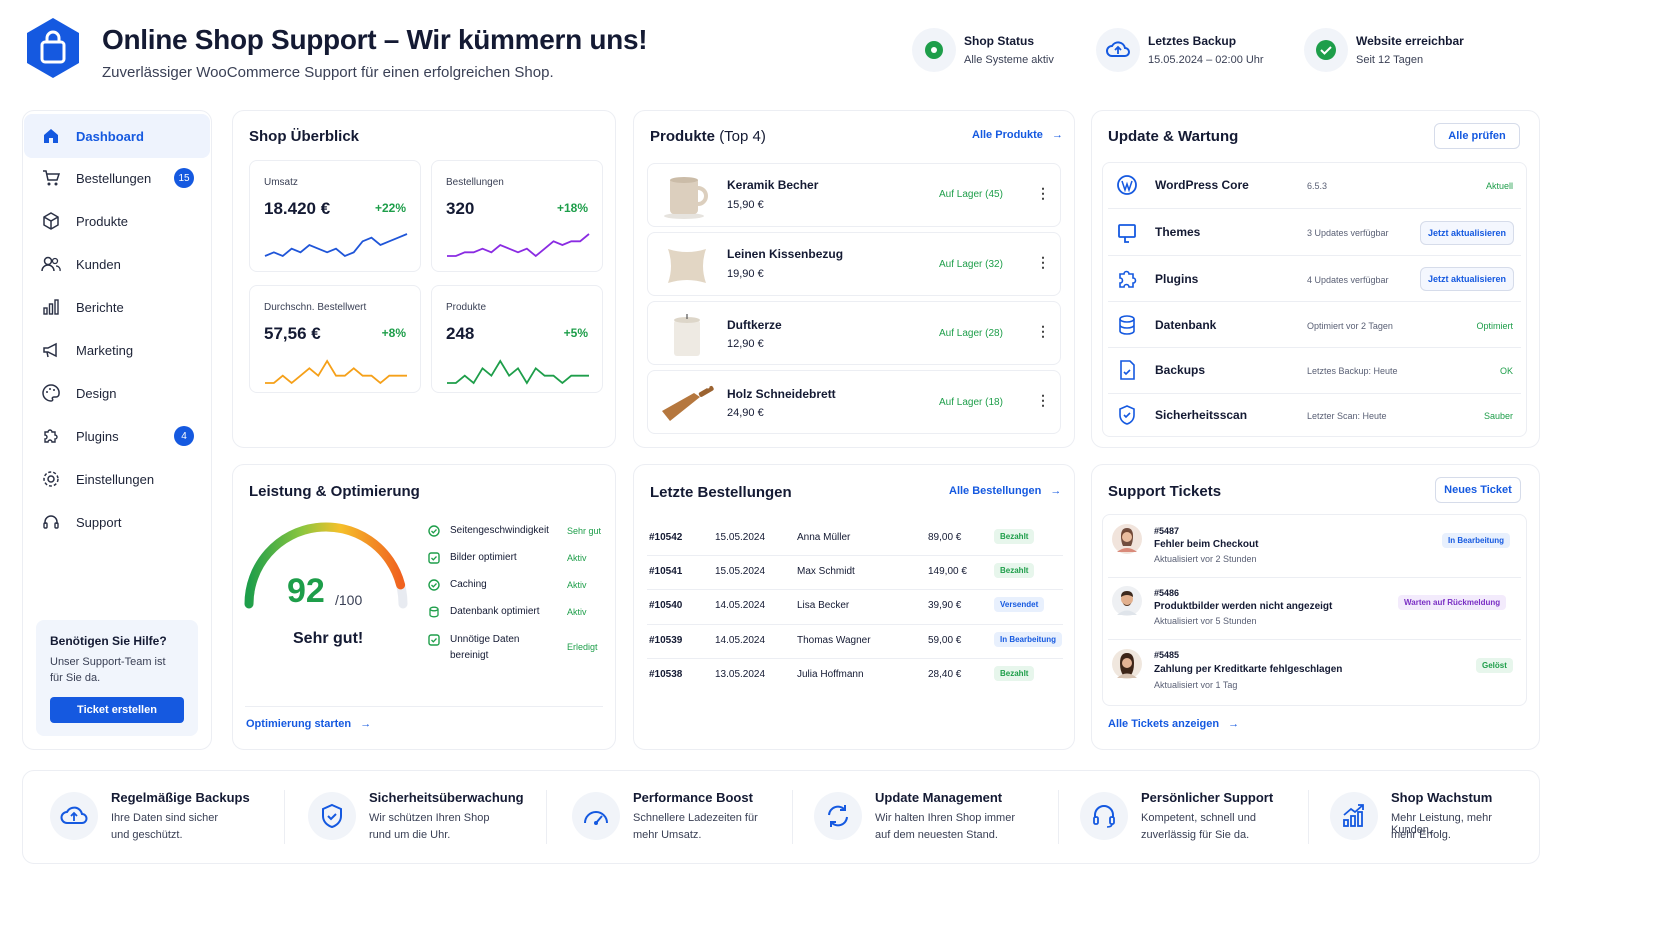 Image resolution: width=1675 pixels, height=939 pixels. What do you see at coordinates (1017, 135) in the screenshot?
I see `all-products-link: Alle Produkte →` at bounding box center [1017, 135].